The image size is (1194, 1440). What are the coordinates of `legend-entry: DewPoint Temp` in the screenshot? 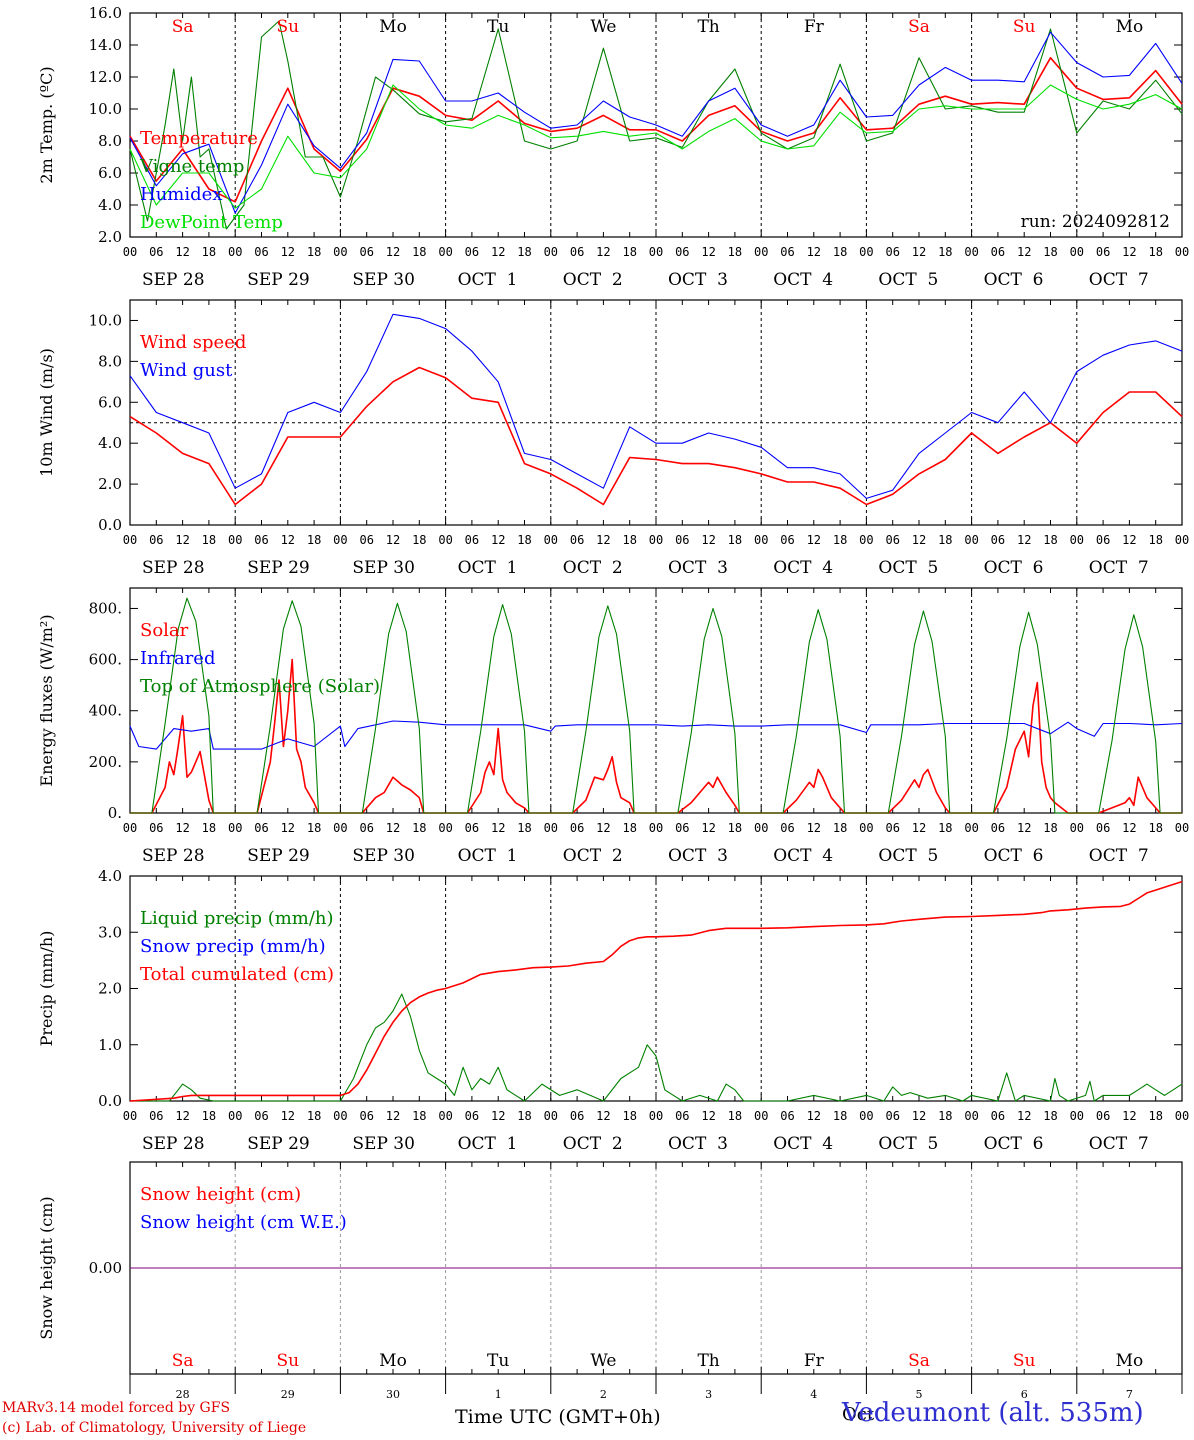 It's located at (211, 222).